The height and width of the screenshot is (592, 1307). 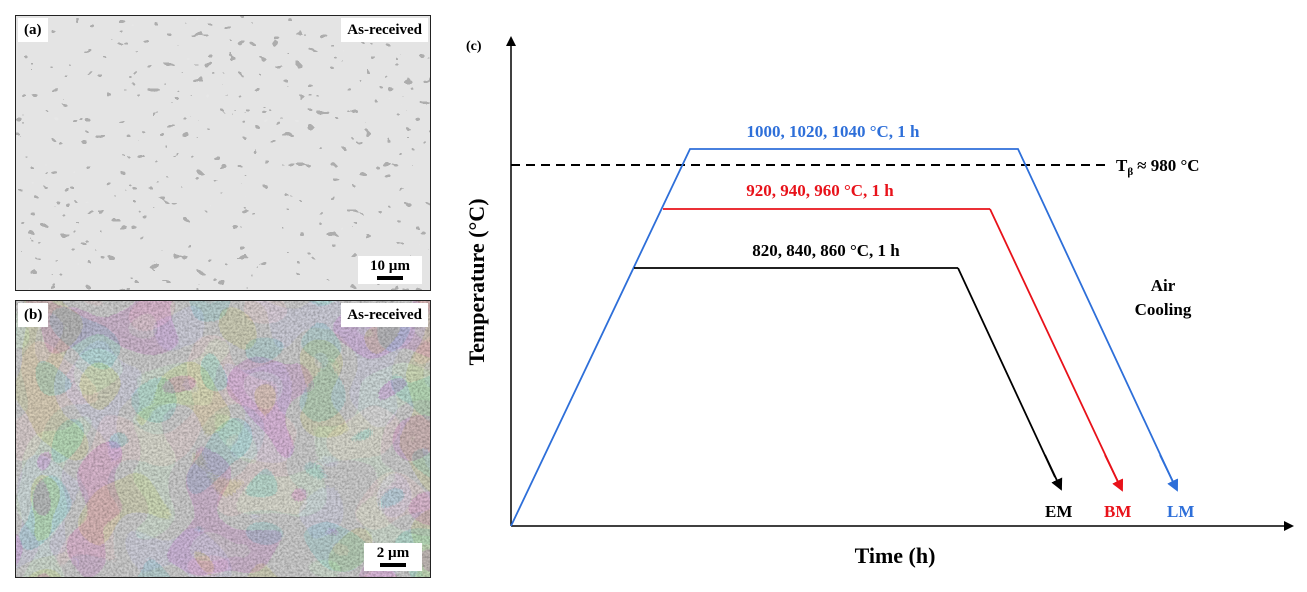 I want to click on micrograph-a-image, so click(x=223, y=153).